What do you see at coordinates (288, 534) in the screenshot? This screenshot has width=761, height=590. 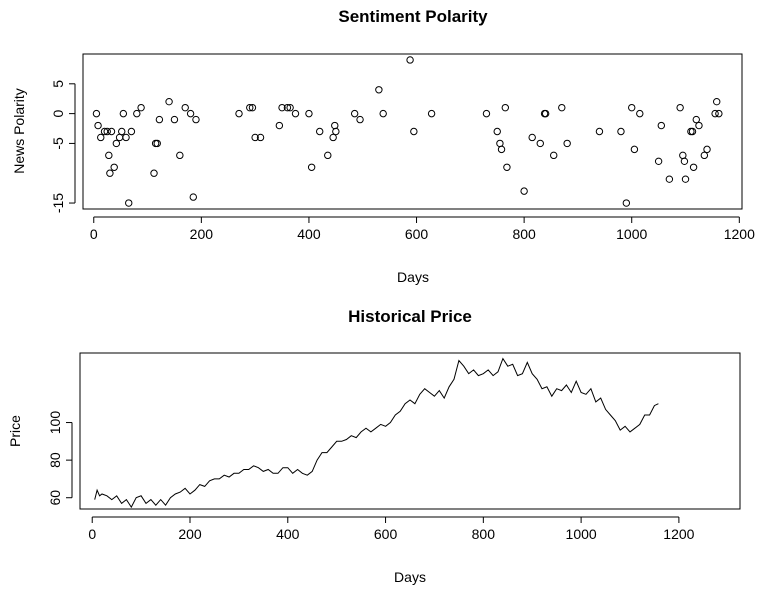 I see `price-x-tick-label: 400` at bounding box center [288, 534].